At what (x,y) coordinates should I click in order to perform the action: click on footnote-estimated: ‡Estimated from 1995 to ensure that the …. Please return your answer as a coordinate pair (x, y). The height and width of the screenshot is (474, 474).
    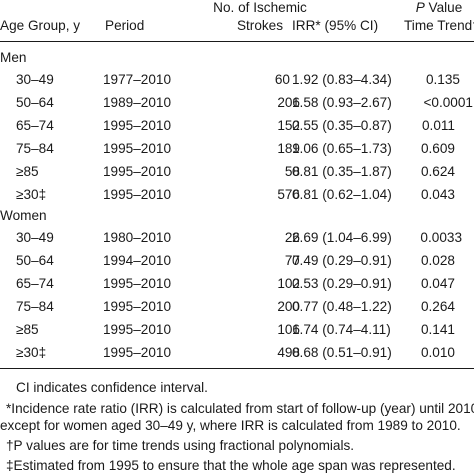
    Looking at the image, I should click on (231, 465).